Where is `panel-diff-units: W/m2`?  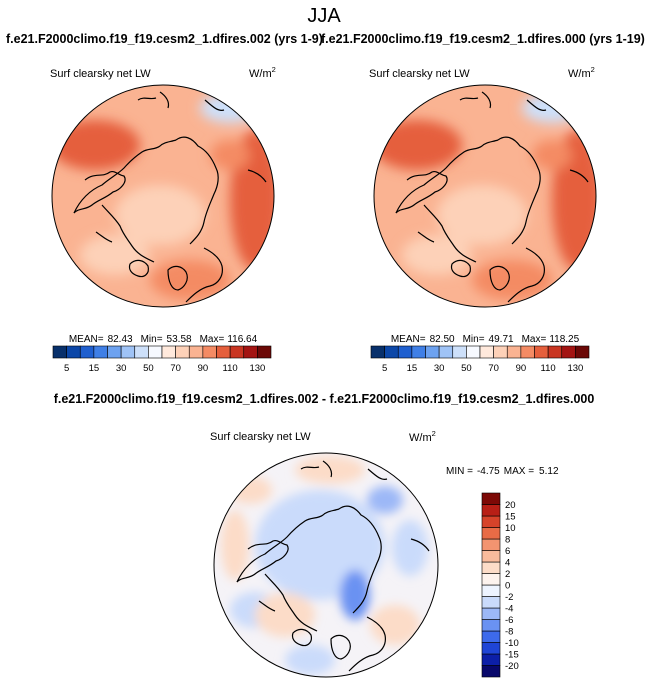
panel-diff-units: W/m2 is located at coordinates (422, 436).